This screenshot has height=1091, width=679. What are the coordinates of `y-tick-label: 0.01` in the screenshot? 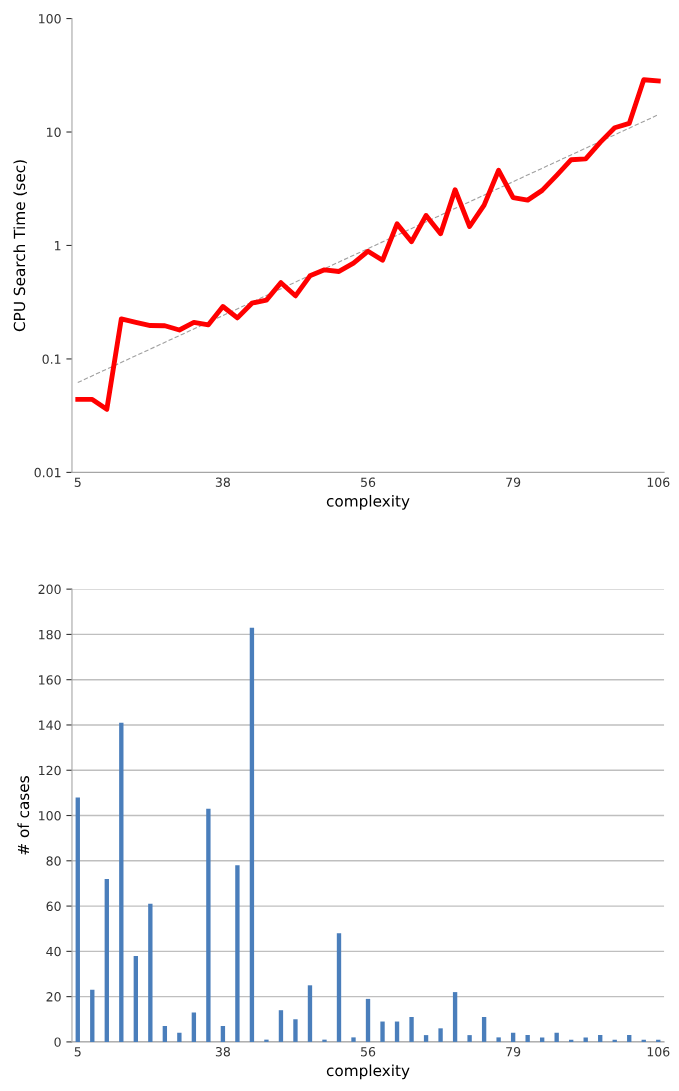 It's located at (47, 472).